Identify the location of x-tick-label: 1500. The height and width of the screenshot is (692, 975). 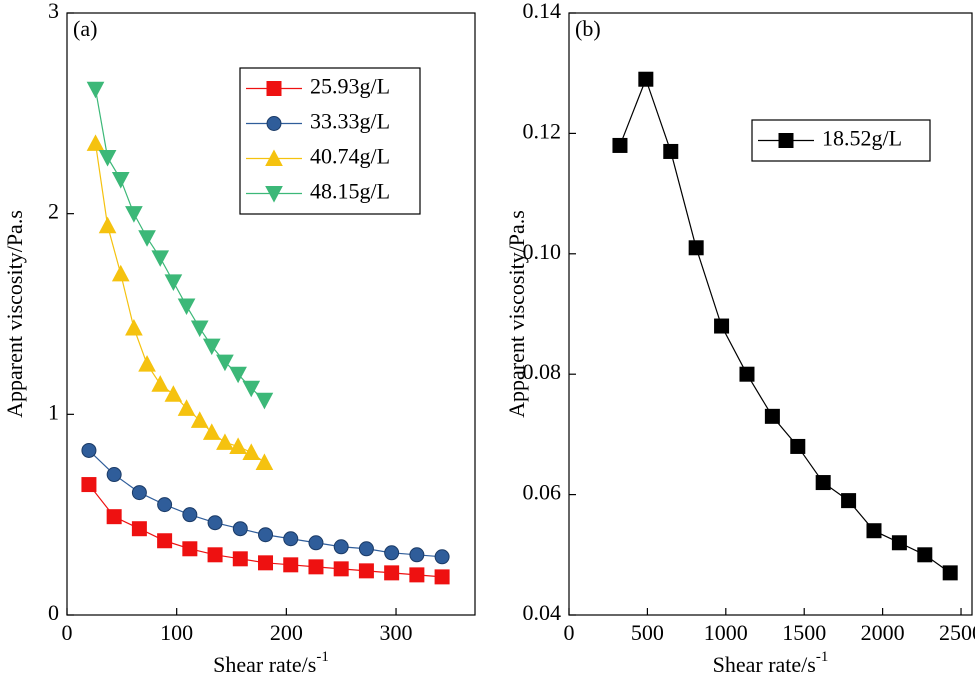
(804, 632).